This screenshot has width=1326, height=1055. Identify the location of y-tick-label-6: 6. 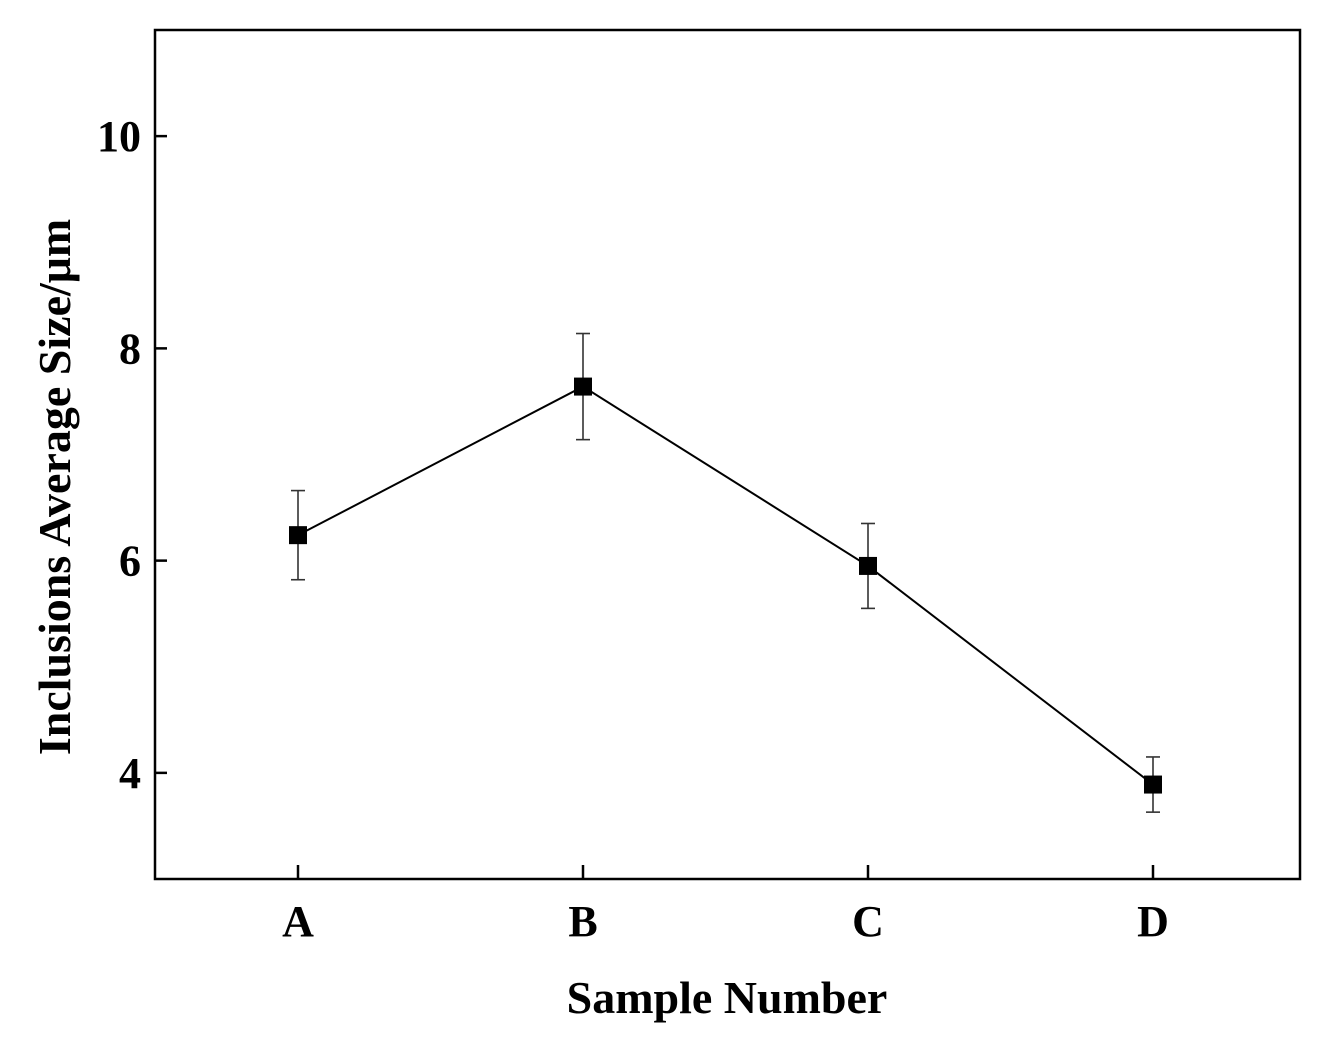
(130, 561).